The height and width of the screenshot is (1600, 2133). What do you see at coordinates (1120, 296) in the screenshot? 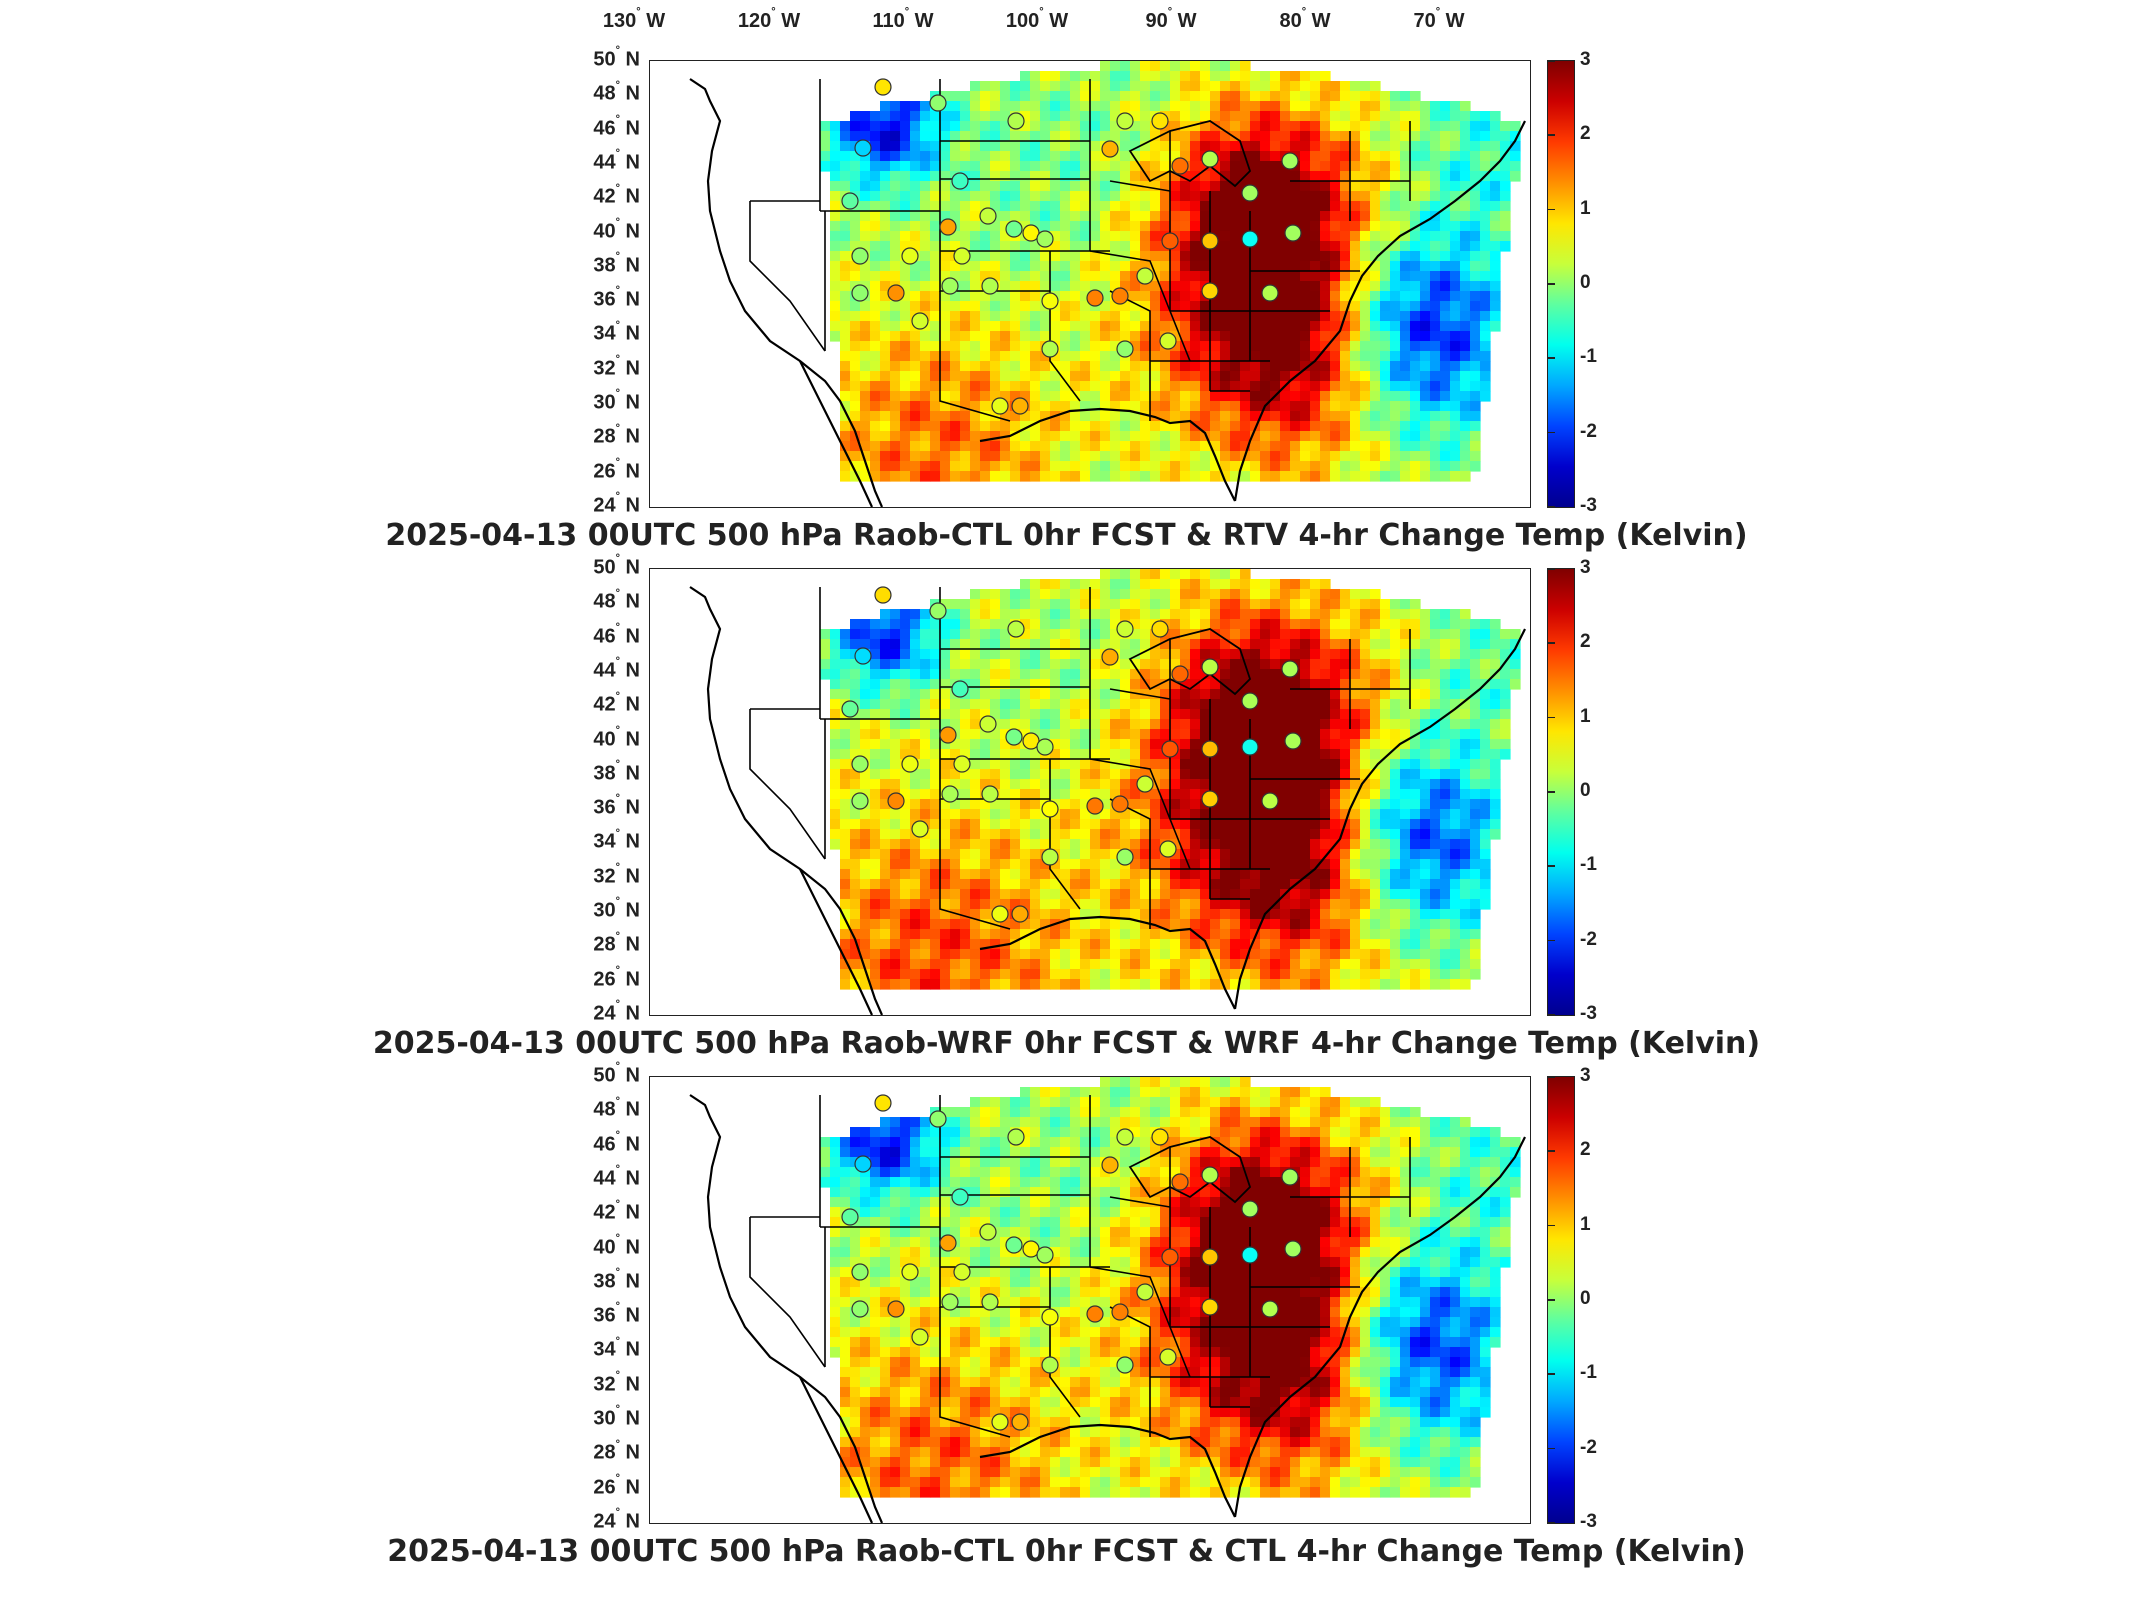
I see `raob-station-marker` at bounding box center [1120, 296].